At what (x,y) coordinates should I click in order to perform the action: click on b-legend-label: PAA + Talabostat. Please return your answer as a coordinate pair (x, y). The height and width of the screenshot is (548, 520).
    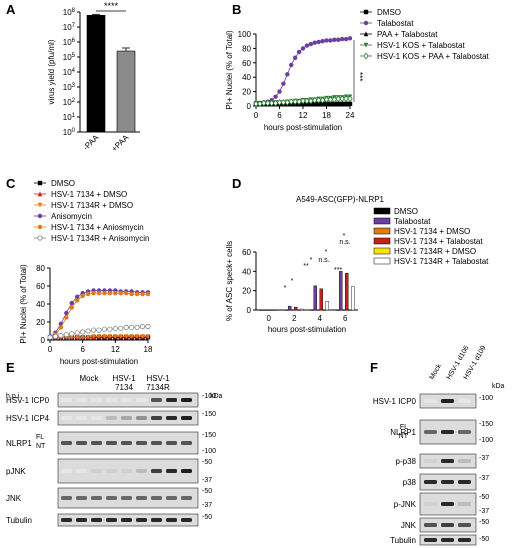
    Looking at the image, I should click on (407, 34).